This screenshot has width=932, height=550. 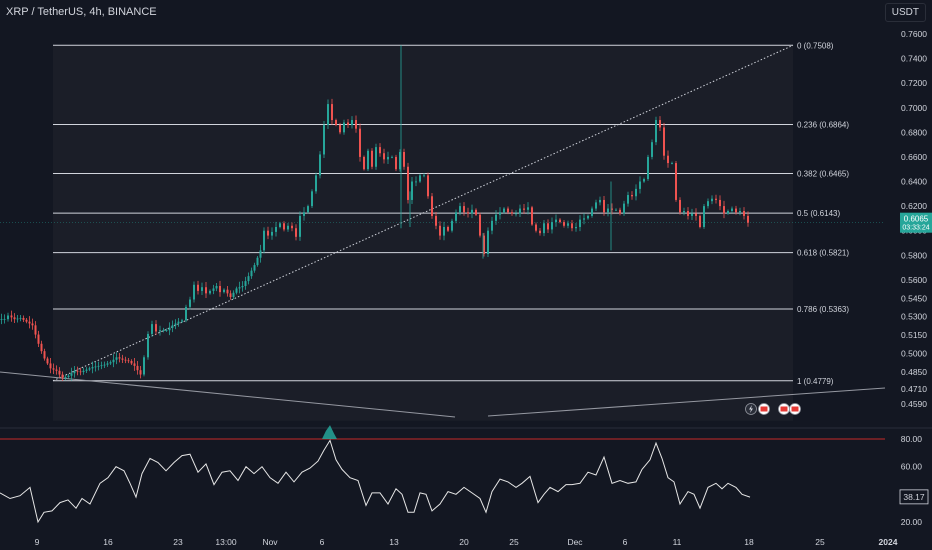 What do you see at coordinates (751, 409) in the screenshot?
I see `lightning-icon` at bounding box center [751, 409].